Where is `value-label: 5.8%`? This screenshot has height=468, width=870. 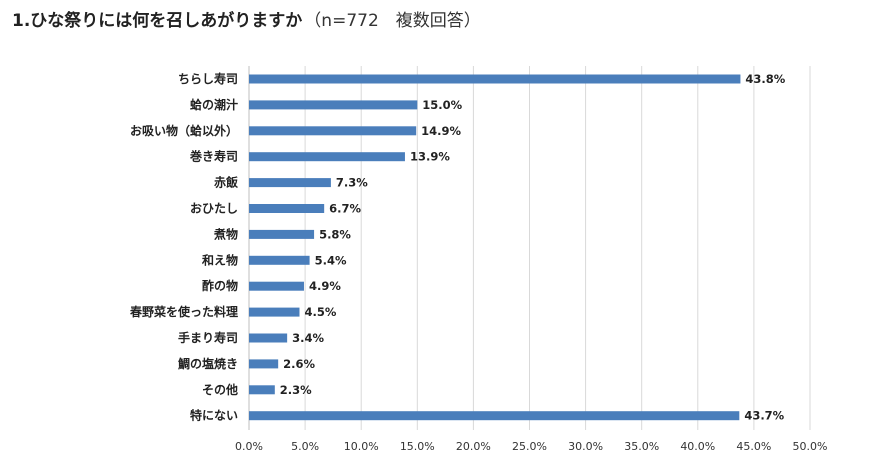
value-label: 5.8% is located at coordinates (335, 234).